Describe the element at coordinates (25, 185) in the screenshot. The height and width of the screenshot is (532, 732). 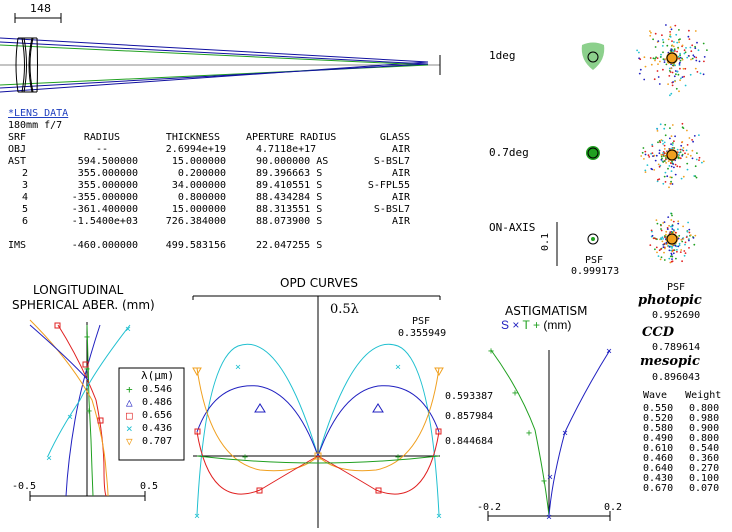
I see `lens-cell: 3` at that location.